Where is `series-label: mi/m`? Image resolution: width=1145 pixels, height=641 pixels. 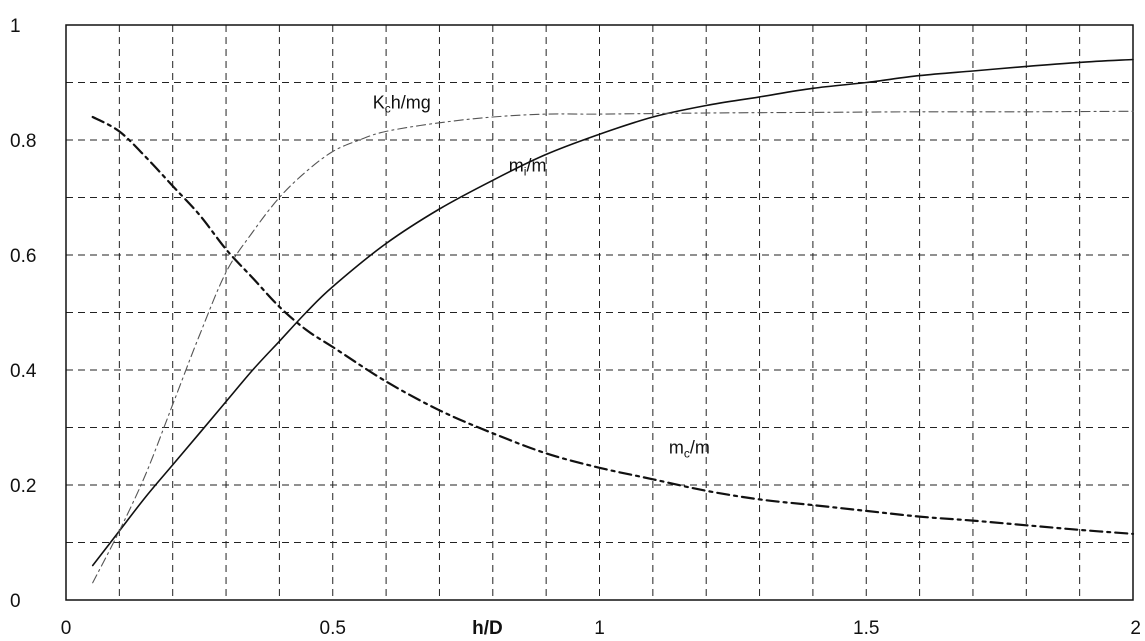
series-label: mi/m is located at coordinates (528, 167).